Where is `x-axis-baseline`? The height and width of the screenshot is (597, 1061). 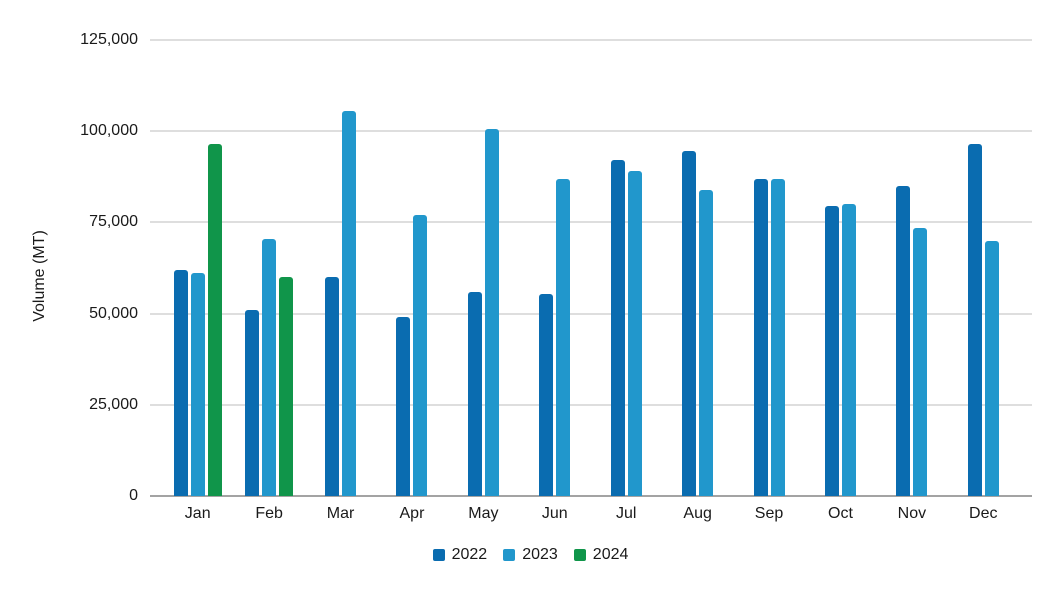
x-axis-baseline is located at coordinates (591, 496).